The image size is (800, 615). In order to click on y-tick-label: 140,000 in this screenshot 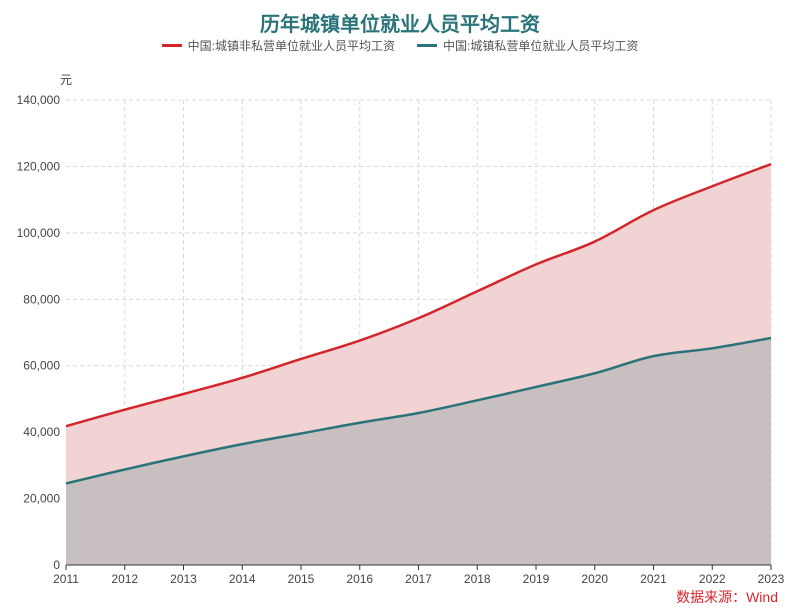, I will do `click(39, 100)`.